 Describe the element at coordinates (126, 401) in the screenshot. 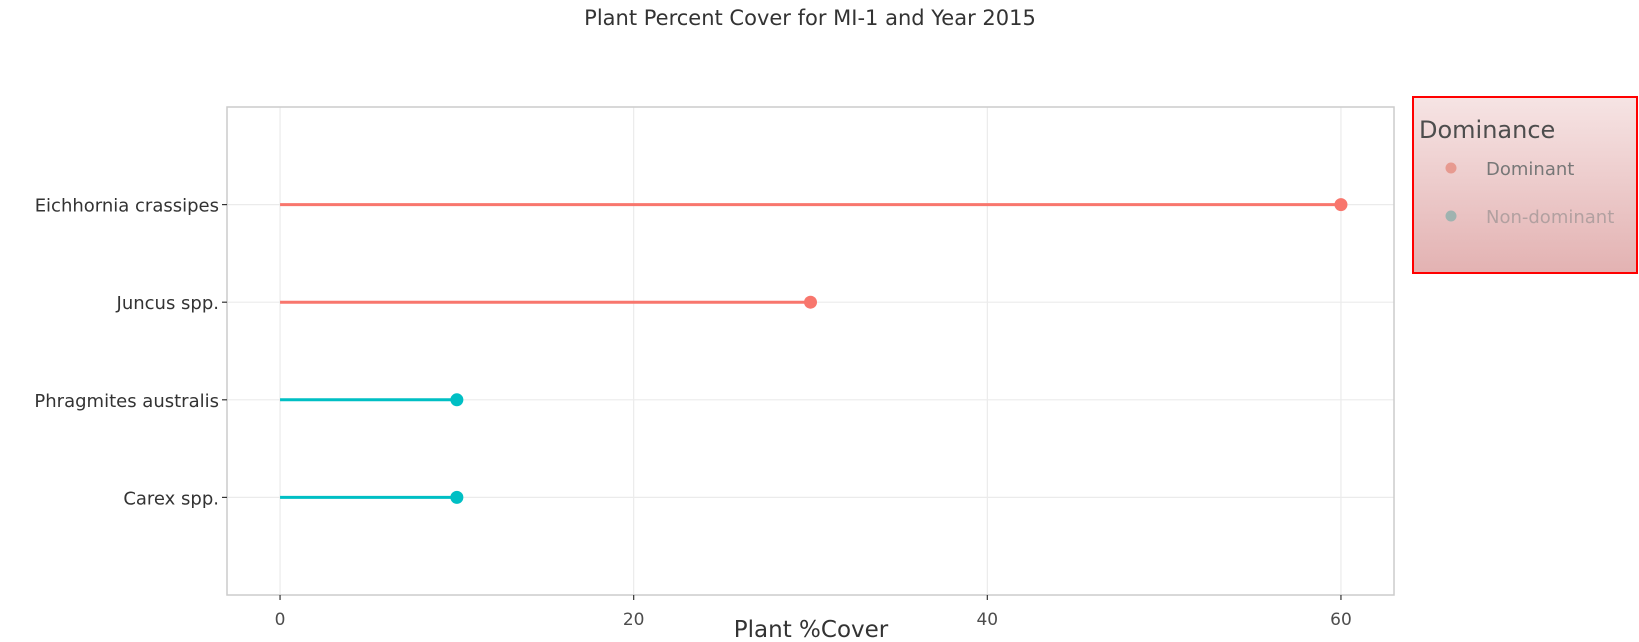

I see `y-tick-label: Phragmites australis` at that location.